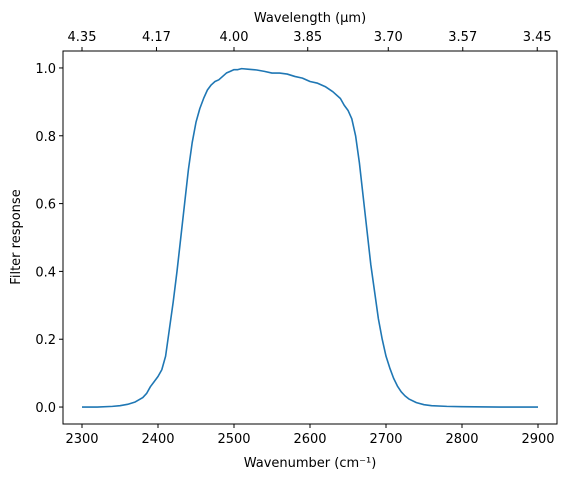 This screenshot has height=480, width=570. I want to click on top-axis-ticks: 4.35 4.17 4.00 3.85 3.70 3.57 3.45, so click(310, 40).